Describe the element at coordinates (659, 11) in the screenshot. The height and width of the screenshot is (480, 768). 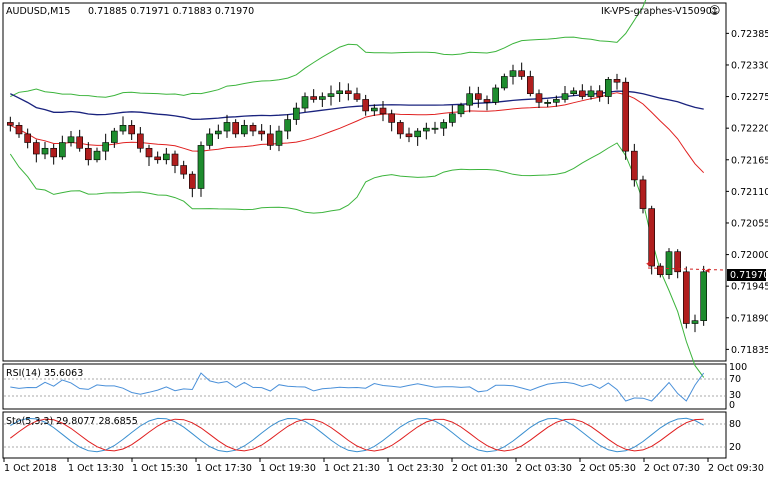
I see `broker-label: IK-VPS-graphes-V150901` at that location.